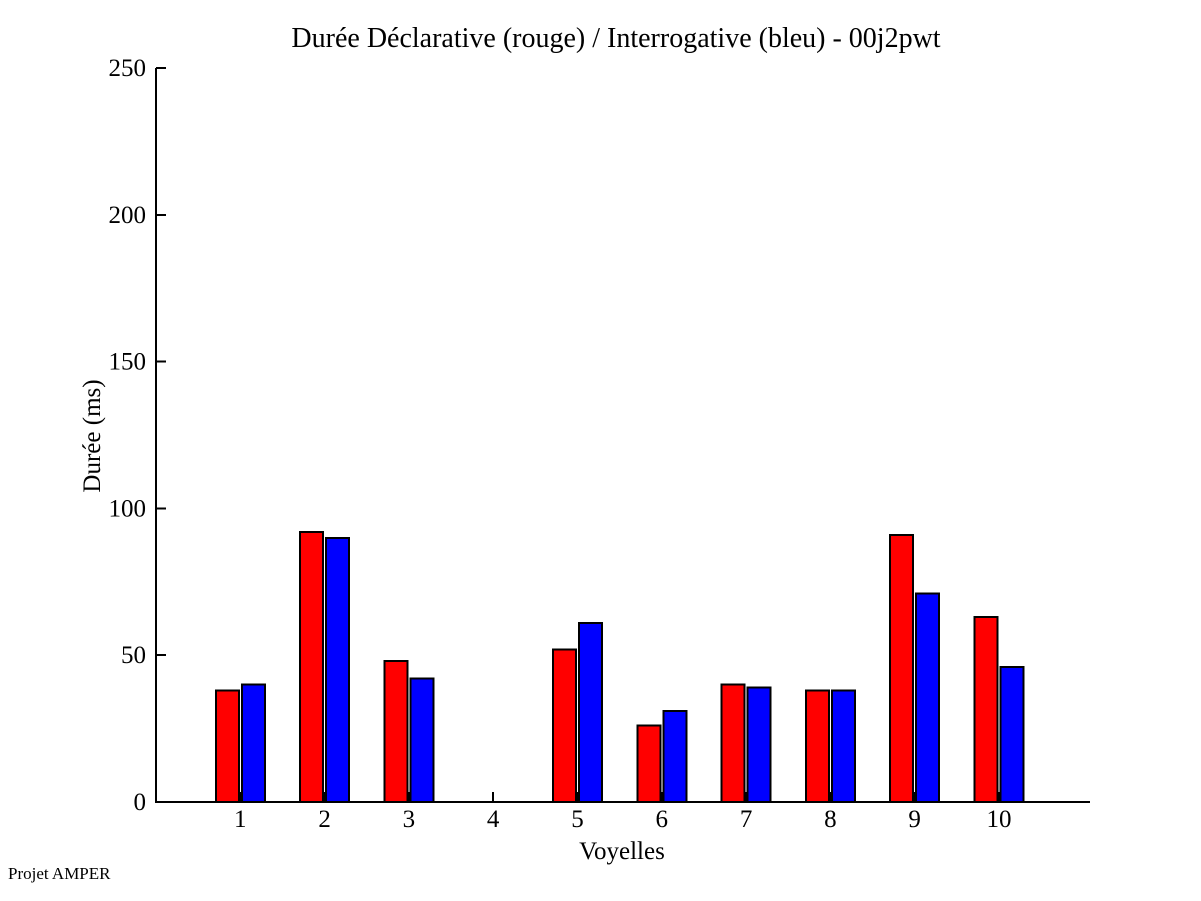 The height and width of the screenshot is (901, 1201). What do you see at coordinates (324, 819) in the screenshot?
I see `x-tick-label: 2` at bounding box center [324, 819].